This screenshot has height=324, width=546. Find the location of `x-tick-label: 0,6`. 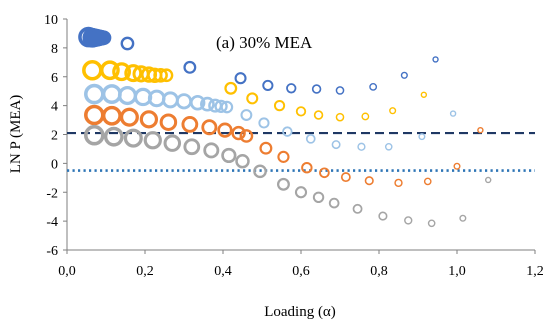

x-tick-label: 0,6 is located at coordinates (301, 271).